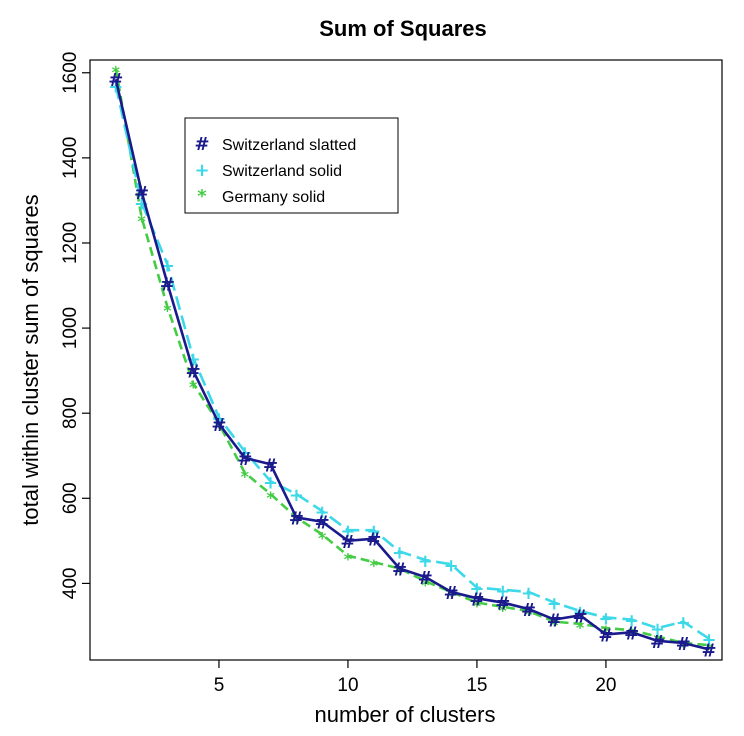 This screenshot has width=744, height=736. I want to click on y-tick-label: 1000, so click(70, 328).